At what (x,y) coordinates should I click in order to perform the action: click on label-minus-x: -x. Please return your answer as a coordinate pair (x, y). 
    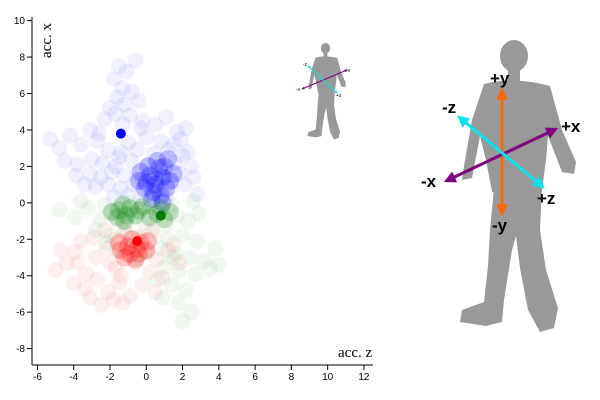
    Looking at the image, I should click on (429, 181).